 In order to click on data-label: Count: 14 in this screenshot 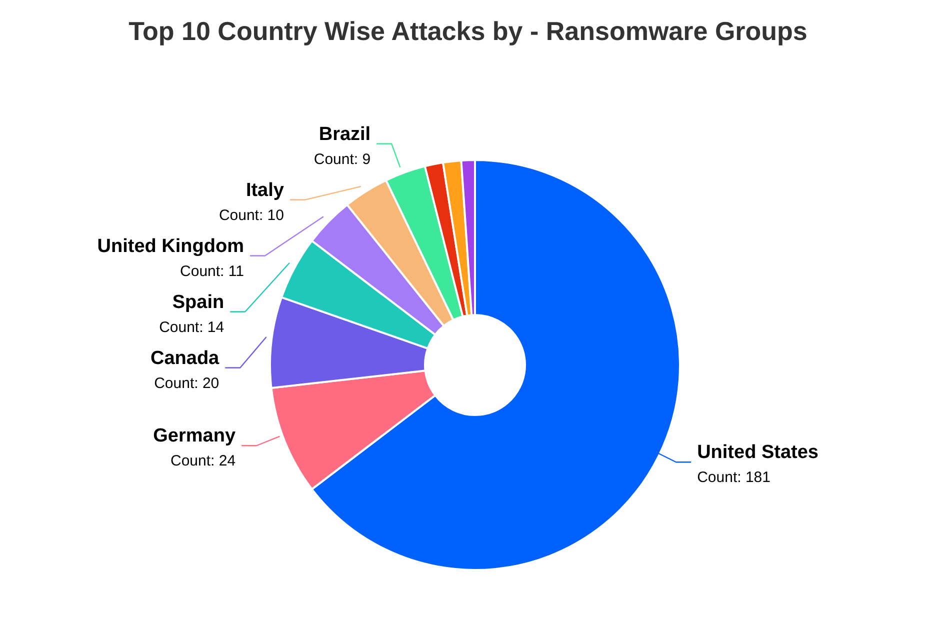, I will do `click(191, 327)`.